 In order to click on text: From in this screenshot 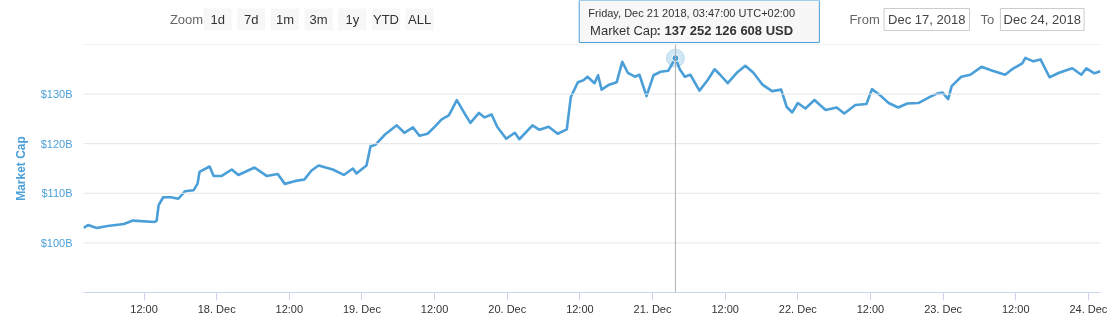, I will do `click(864, 19)`.